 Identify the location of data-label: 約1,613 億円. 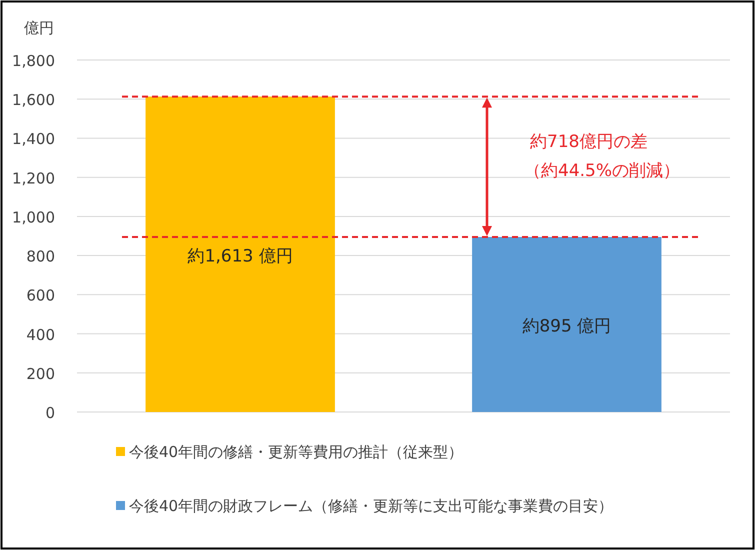
(240, 256).